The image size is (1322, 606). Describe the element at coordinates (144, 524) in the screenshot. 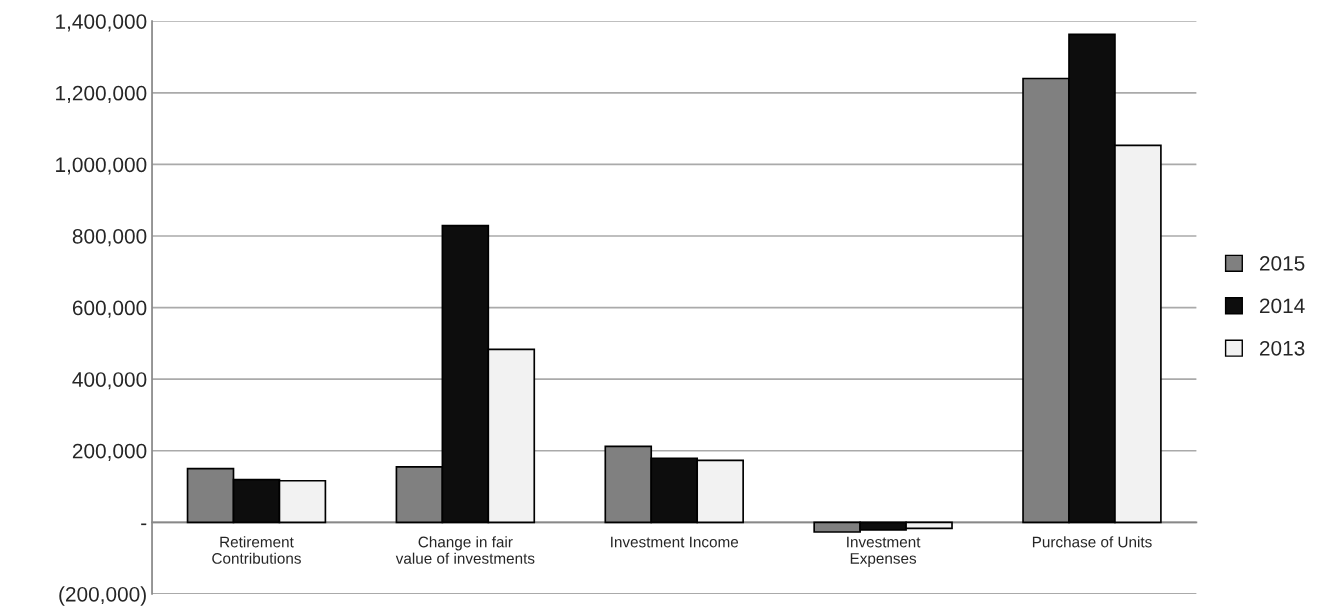

I see `y-tick-label: -` at that location.